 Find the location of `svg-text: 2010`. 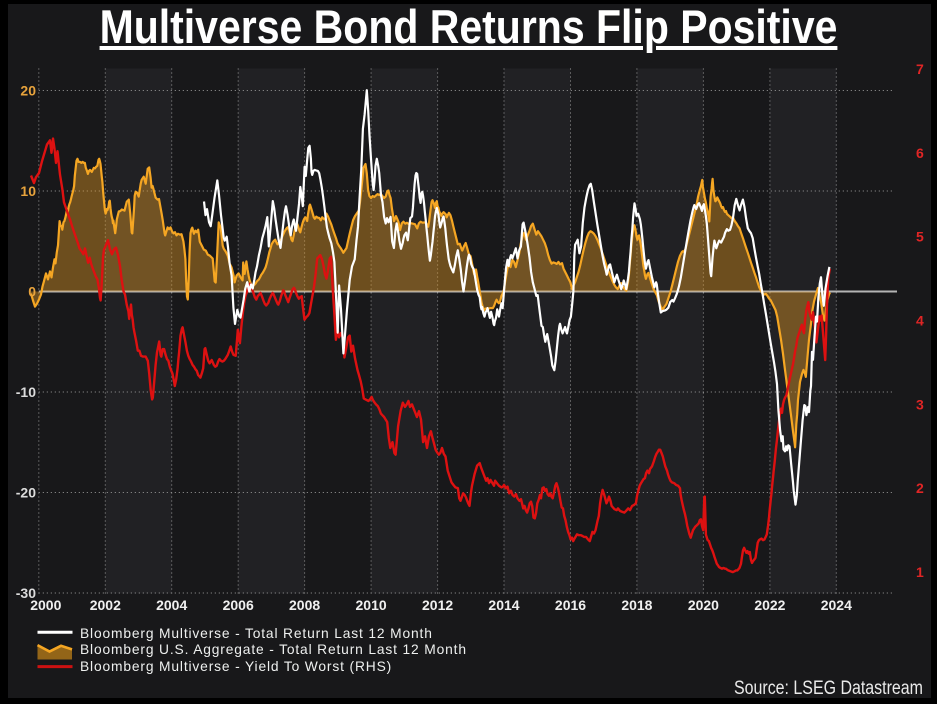

svg-text: 2010 is located at coordinates (371, 605).